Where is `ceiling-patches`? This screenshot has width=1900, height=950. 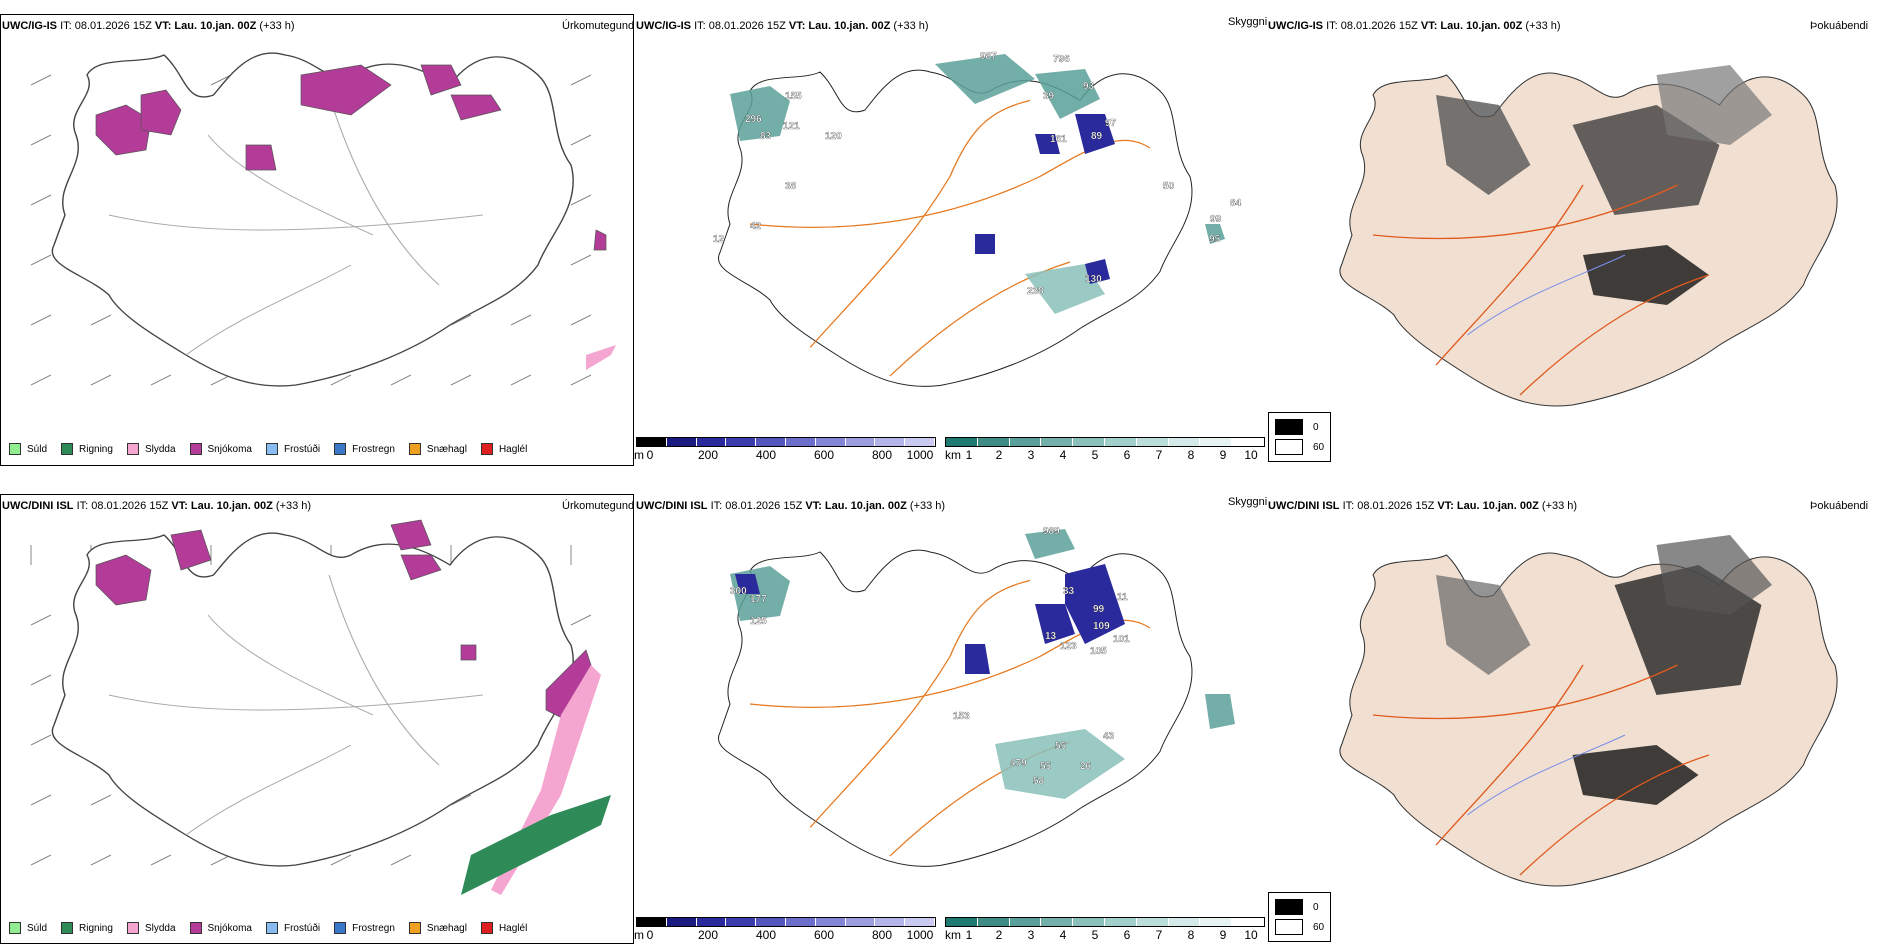
ceiling-patches is located at coordinates (1045, 199).